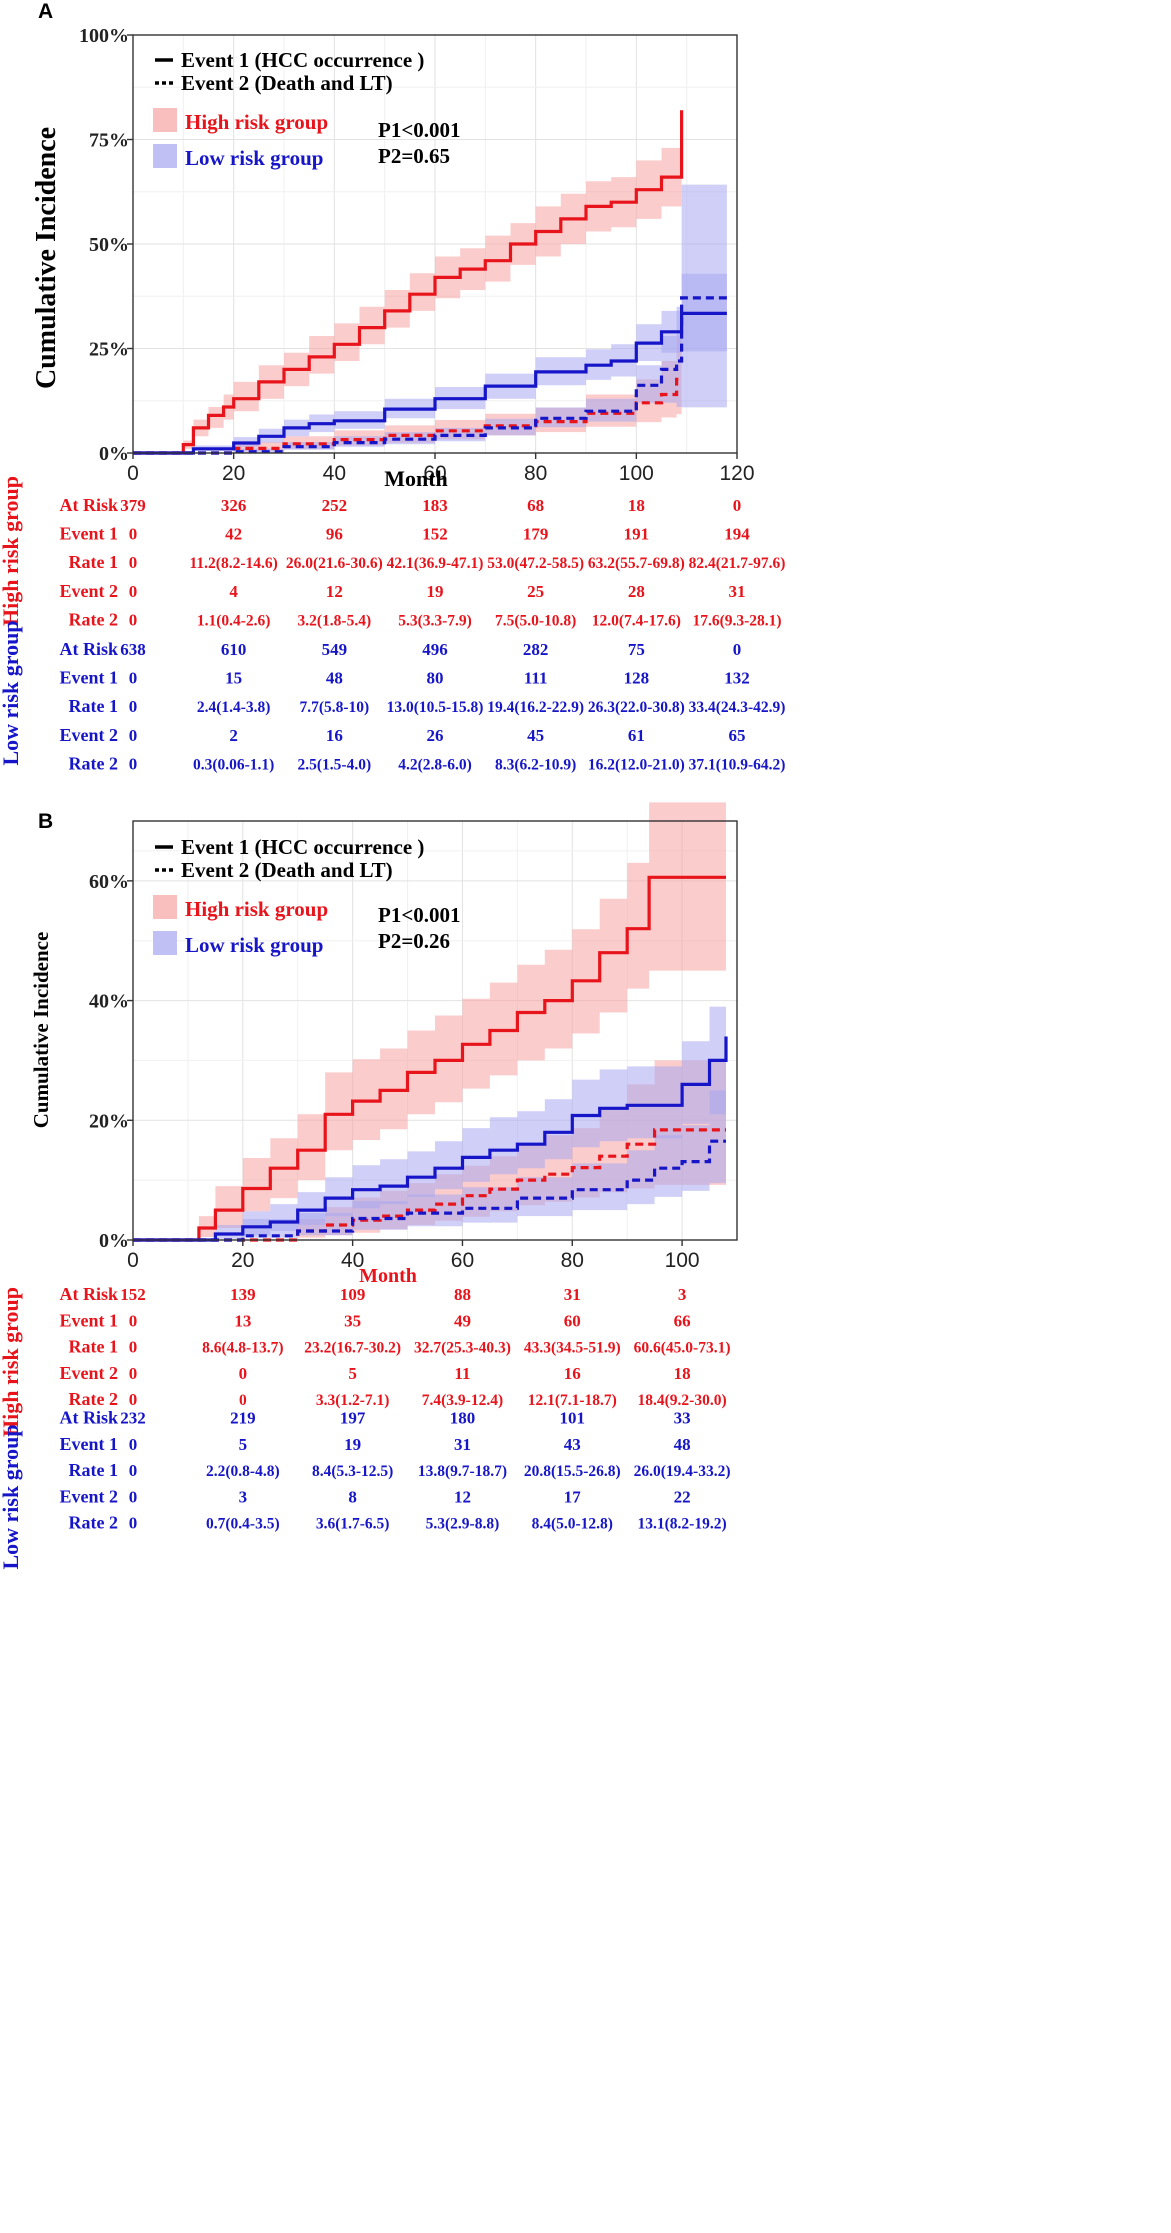 This screenshot has height=2233, width=1171. Describe the element at coordinates (435, 678) in the screenshot. I see `table-cell: 80` at that location.